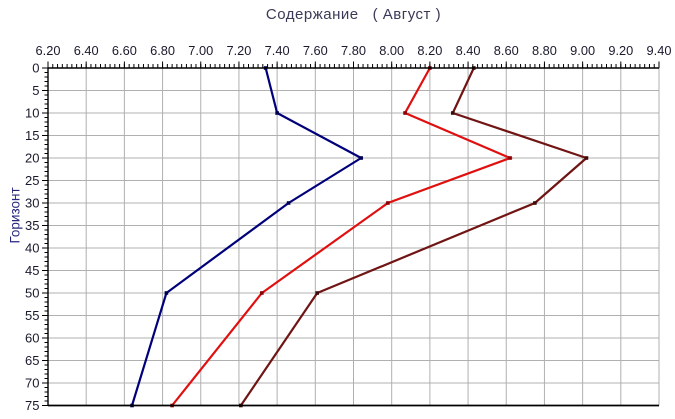  Describe the element at coordinates (544, 50) in the screenshot. I see `x-tick-label: 8.80` at that location.